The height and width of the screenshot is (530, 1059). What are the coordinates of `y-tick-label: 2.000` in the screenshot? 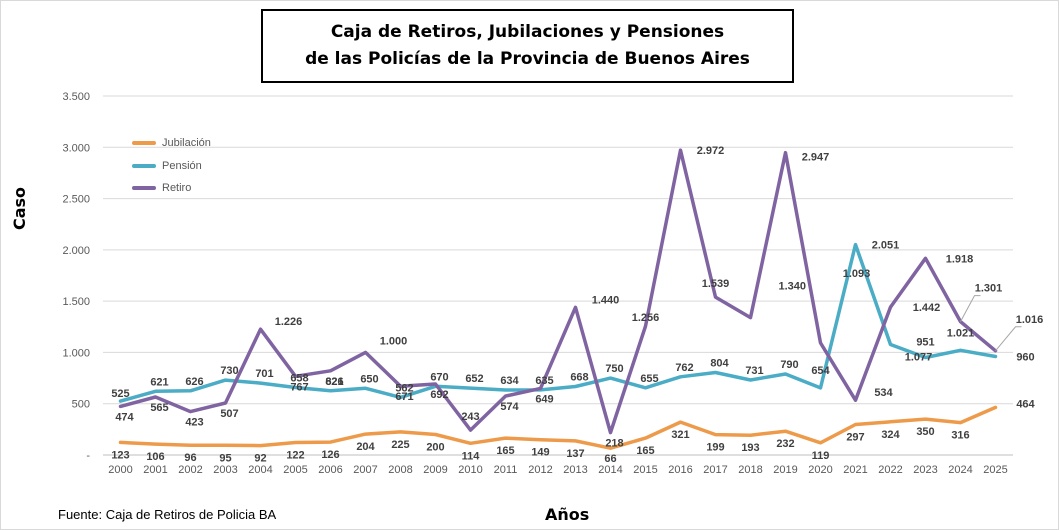 It's located at (76, 251).